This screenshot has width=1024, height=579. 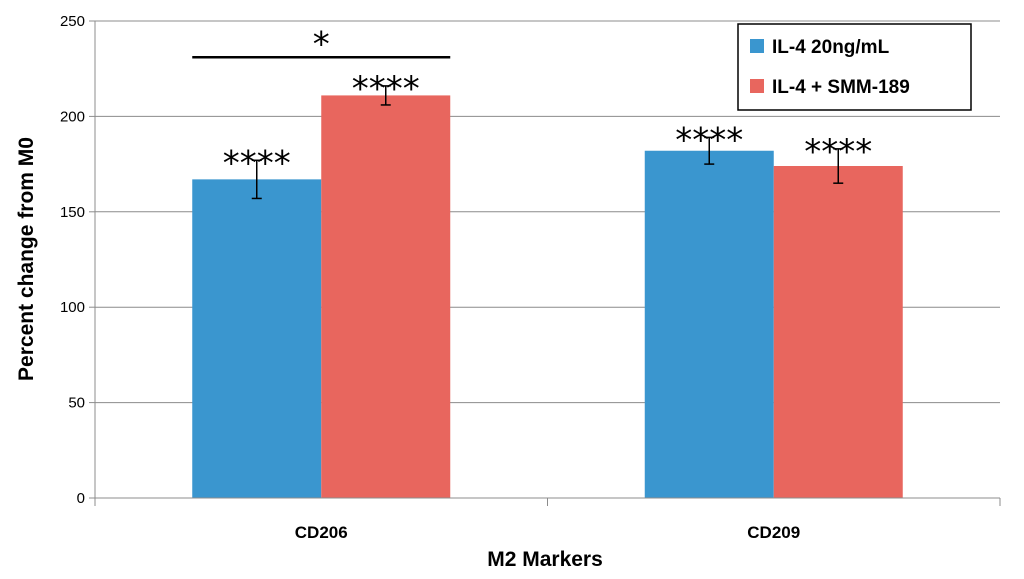 I want to click on y-tick-label-250: 250, so click(x=72, y=21).